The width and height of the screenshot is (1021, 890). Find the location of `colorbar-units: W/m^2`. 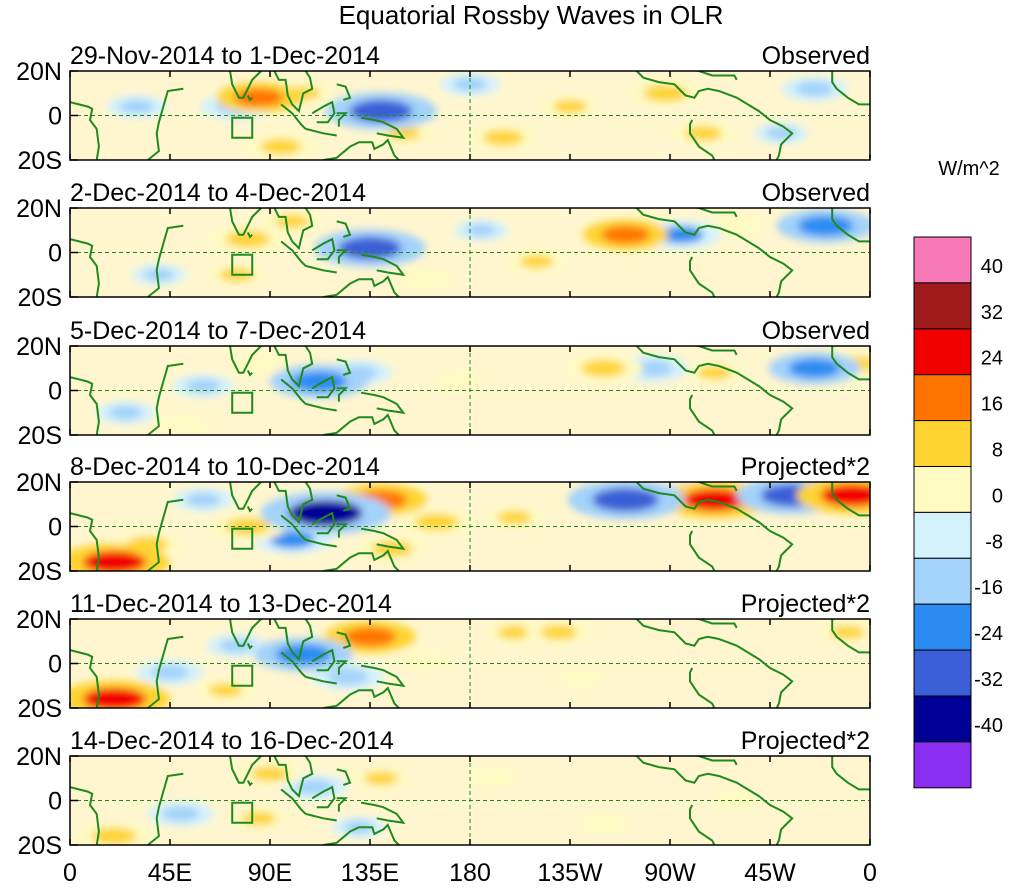

colorbar-units: W/m^2 is located at coordinates (969, 169).